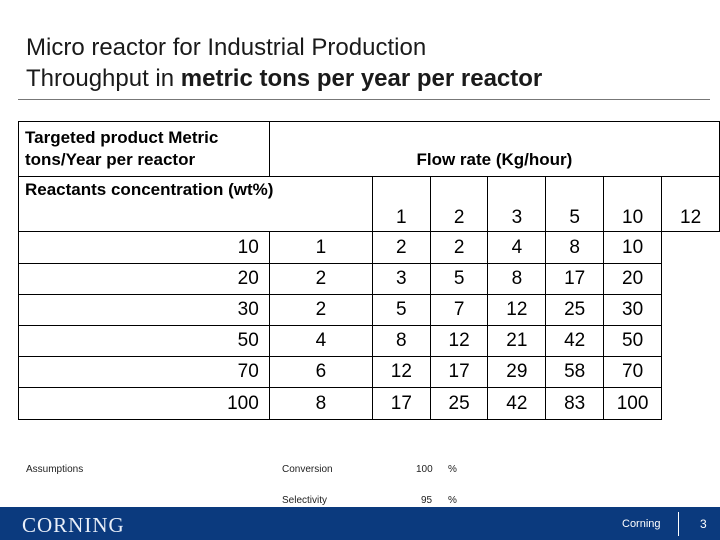 The width and height of the screenshot is (720, 540). Describe the element at coordinates (641, 524) in the screenshot. I see `footer-company: Corning` at that location.